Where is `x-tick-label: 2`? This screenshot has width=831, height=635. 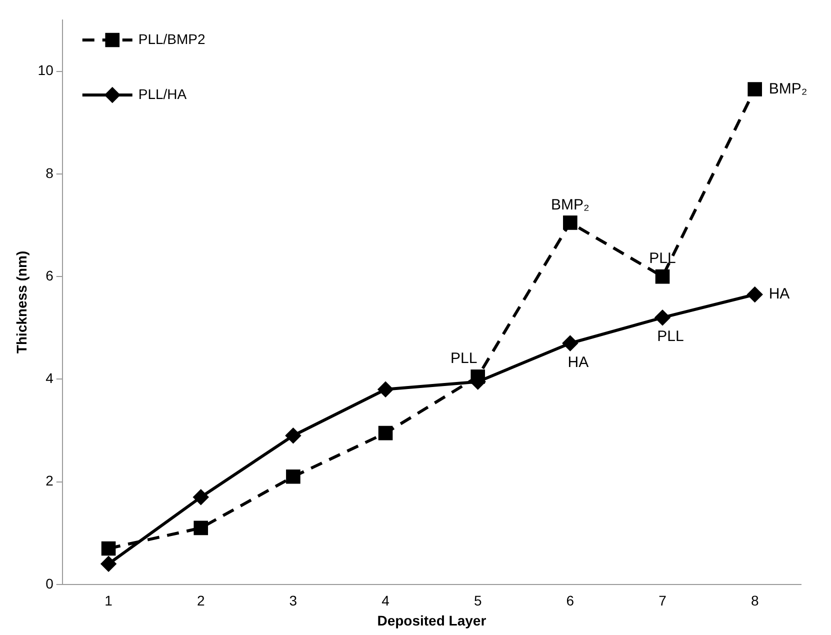 x-tick-label: 2 is located at coordinates (200, 600).